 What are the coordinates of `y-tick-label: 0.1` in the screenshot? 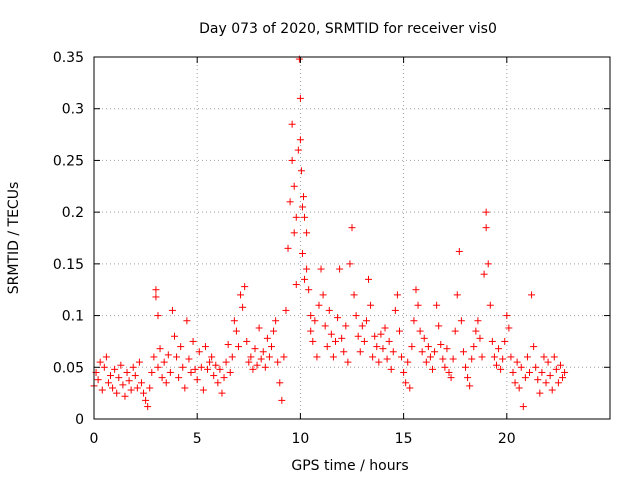 It's located at (73, 317).